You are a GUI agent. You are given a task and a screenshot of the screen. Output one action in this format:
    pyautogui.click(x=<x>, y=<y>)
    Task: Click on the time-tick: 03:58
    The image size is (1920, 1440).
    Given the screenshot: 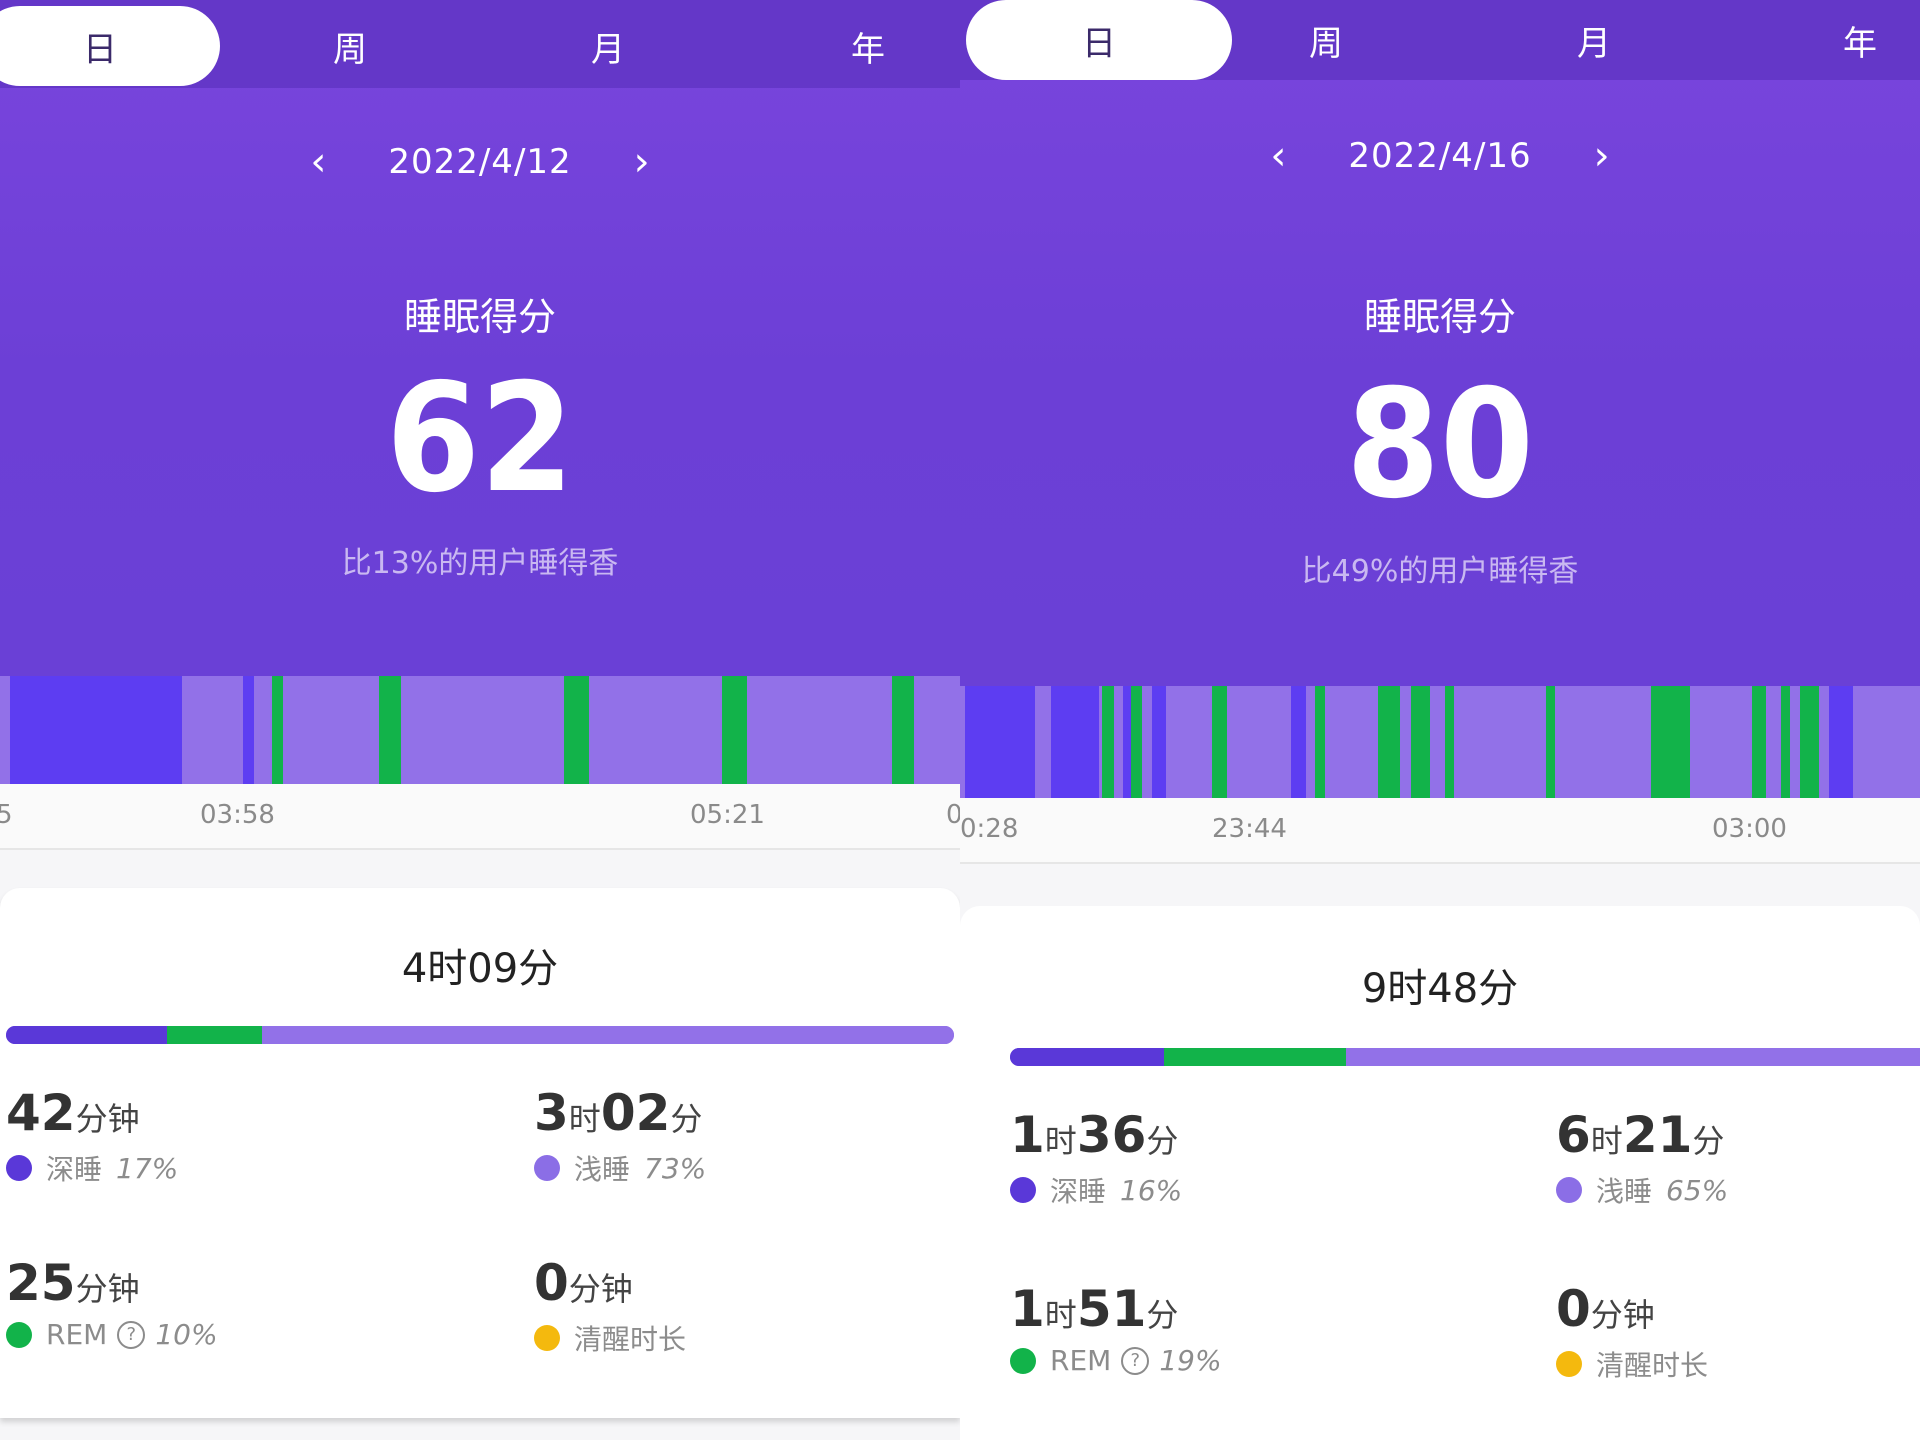 What is the action you would take?
    pyautogui.click(x=237, y=815)
    